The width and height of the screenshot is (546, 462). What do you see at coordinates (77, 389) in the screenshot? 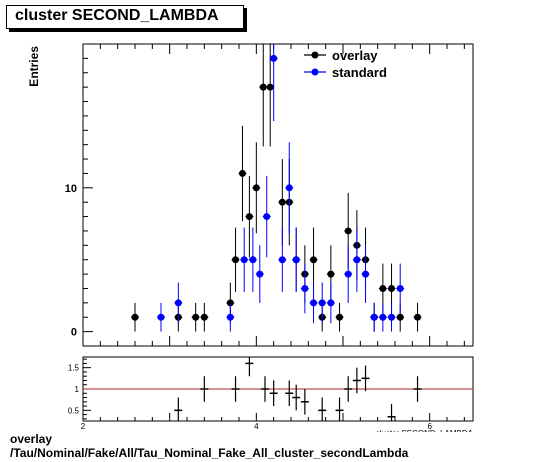
I see `ratio-y-tick-label: 1` at bounding box center [77, 389].